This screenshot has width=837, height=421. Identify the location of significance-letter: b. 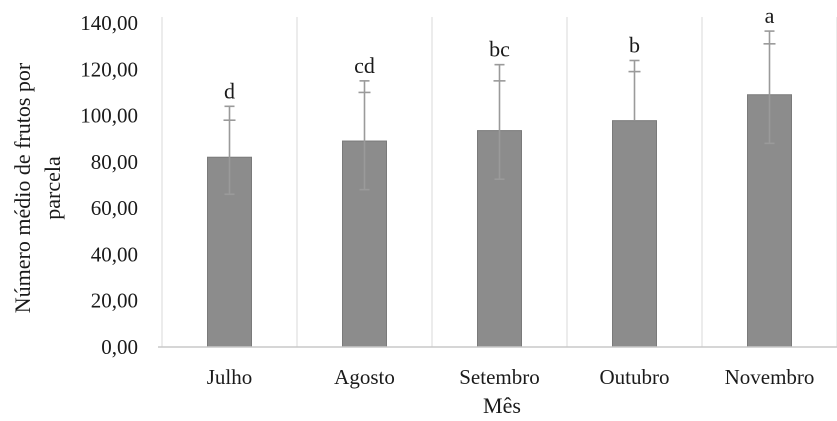
(634, 44).